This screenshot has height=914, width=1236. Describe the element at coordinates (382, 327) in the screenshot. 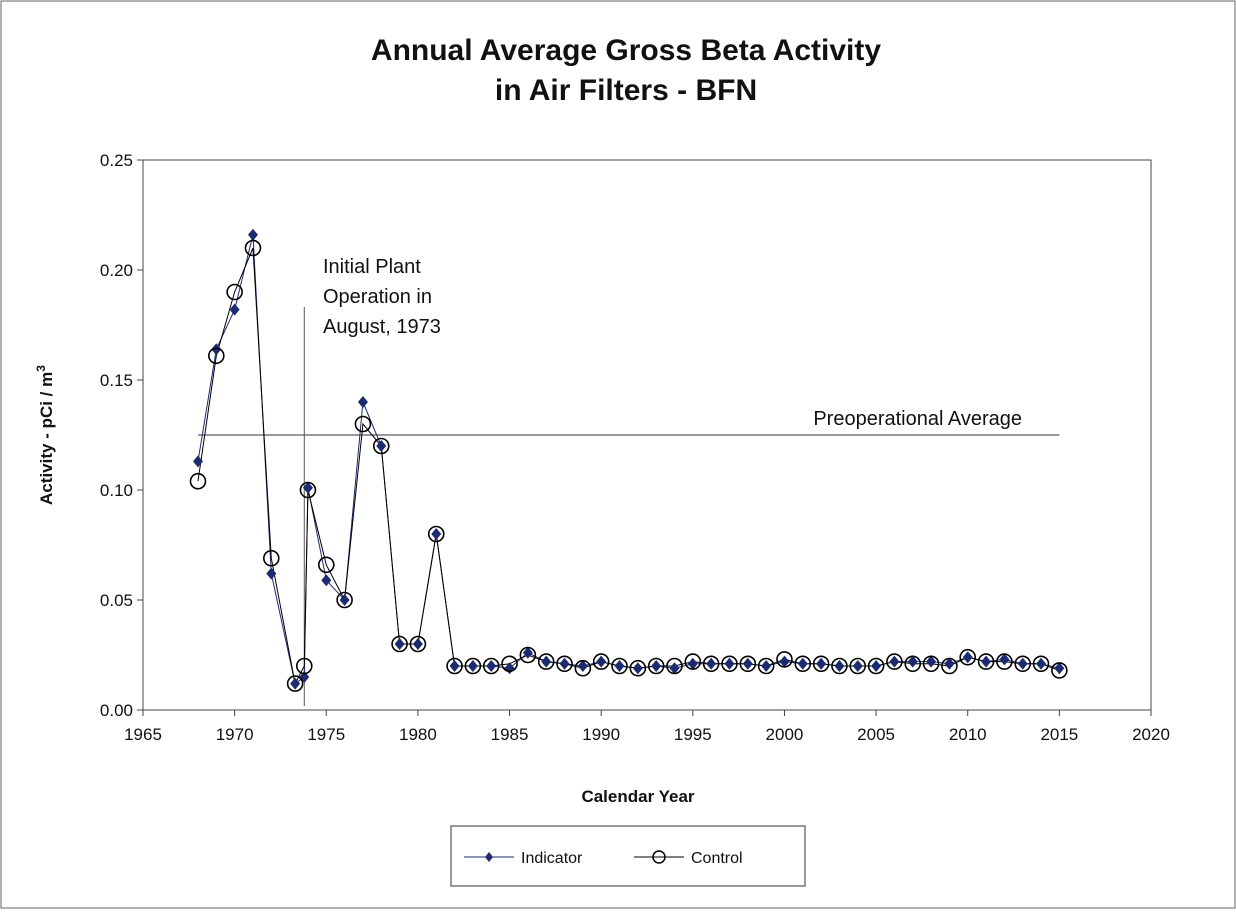

I see `event-label: August, 1973` at that location.